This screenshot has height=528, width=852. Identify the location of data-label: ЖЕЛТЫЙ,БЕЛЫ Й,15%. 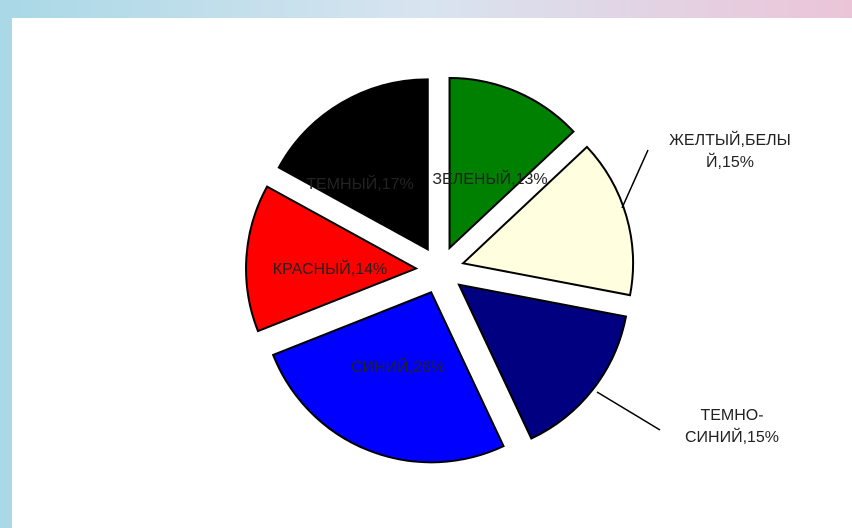
(730, 150).